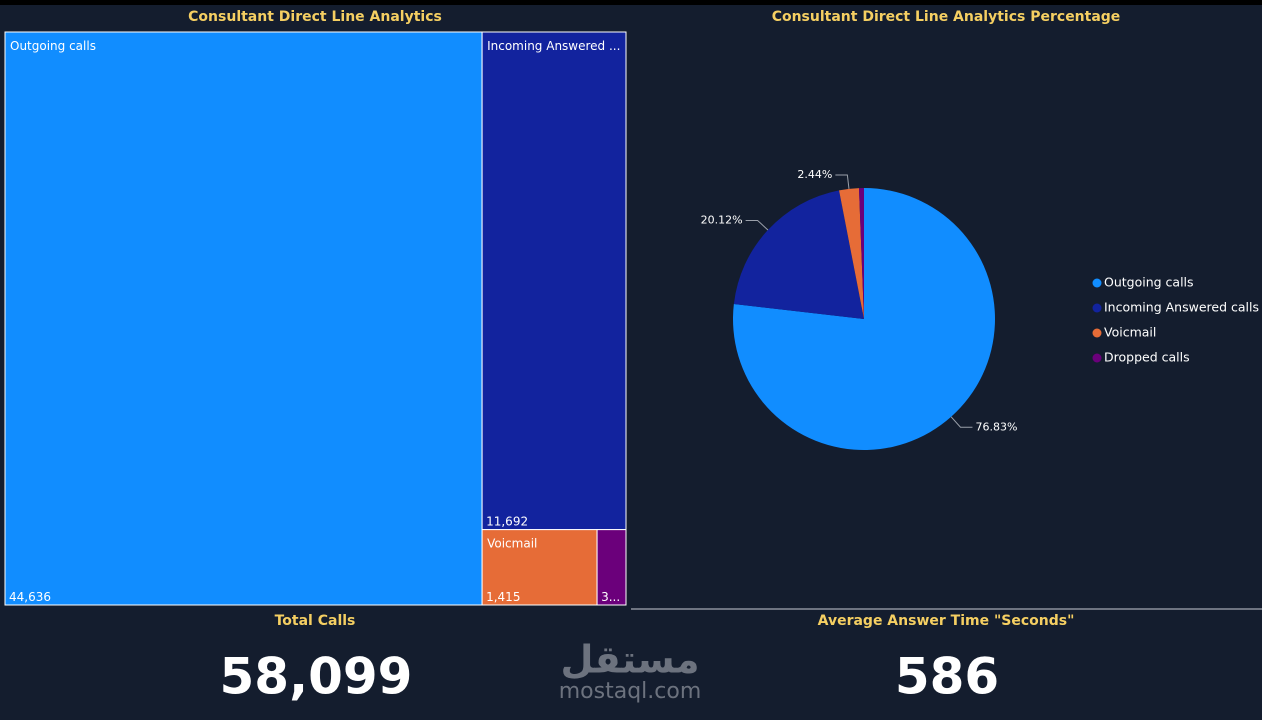 This screenshot has width=1262, height=720. I want to click on treemap-title: Consultant Direct Line Analytics, so click(315, 17).